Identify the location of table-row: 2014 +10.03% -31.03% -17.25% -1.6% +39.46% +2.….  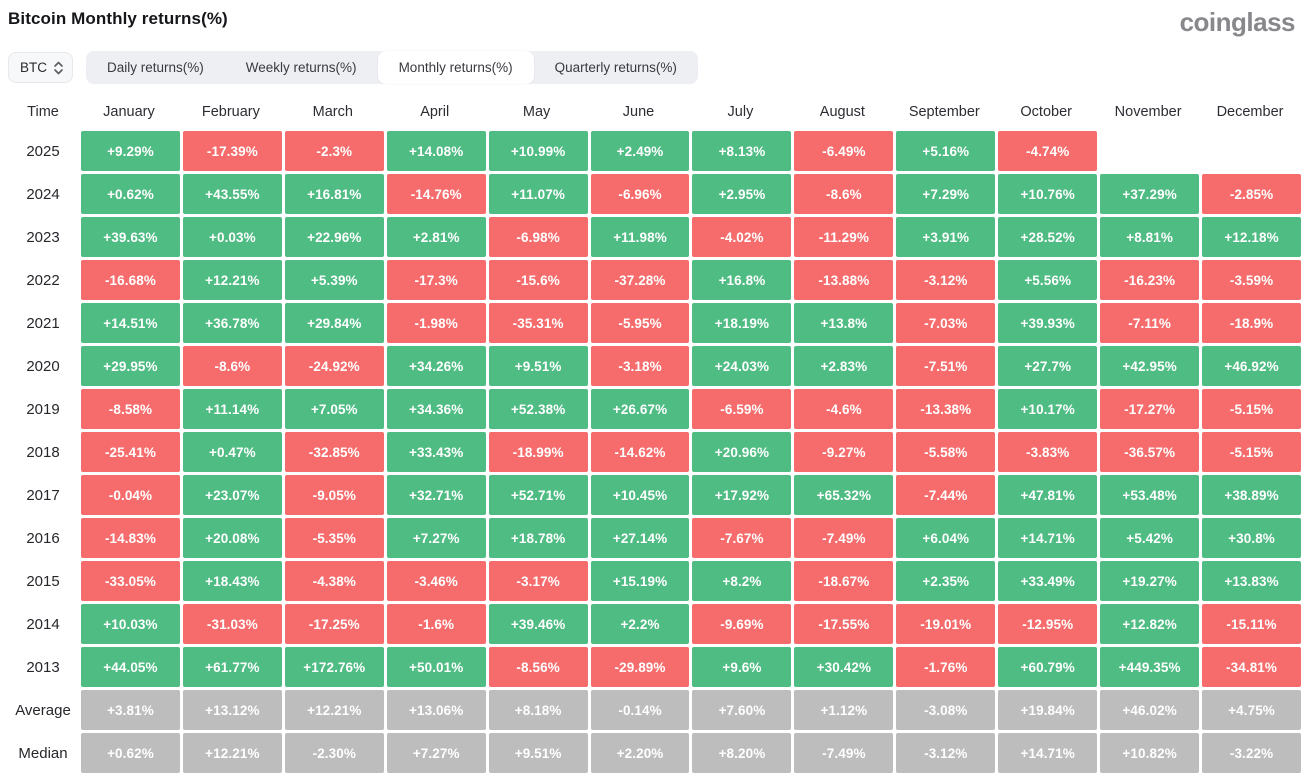
(654, 624).